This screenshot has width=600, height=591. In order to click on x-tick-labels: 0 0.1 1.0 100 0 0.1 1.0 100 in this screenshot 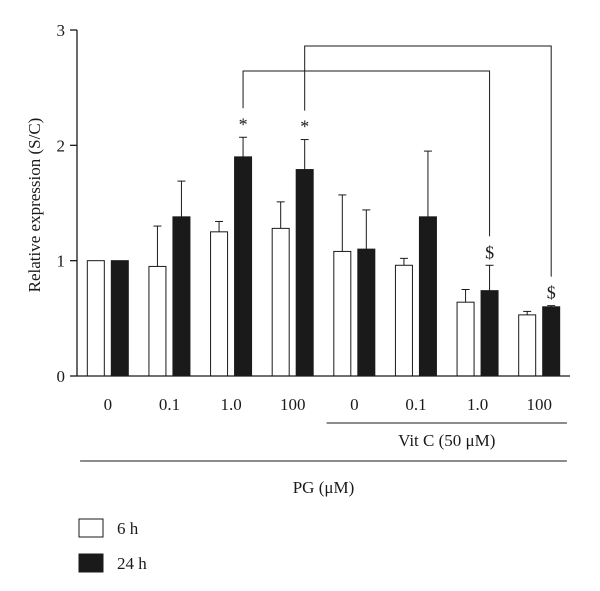, I will do `click(328, 404)`.